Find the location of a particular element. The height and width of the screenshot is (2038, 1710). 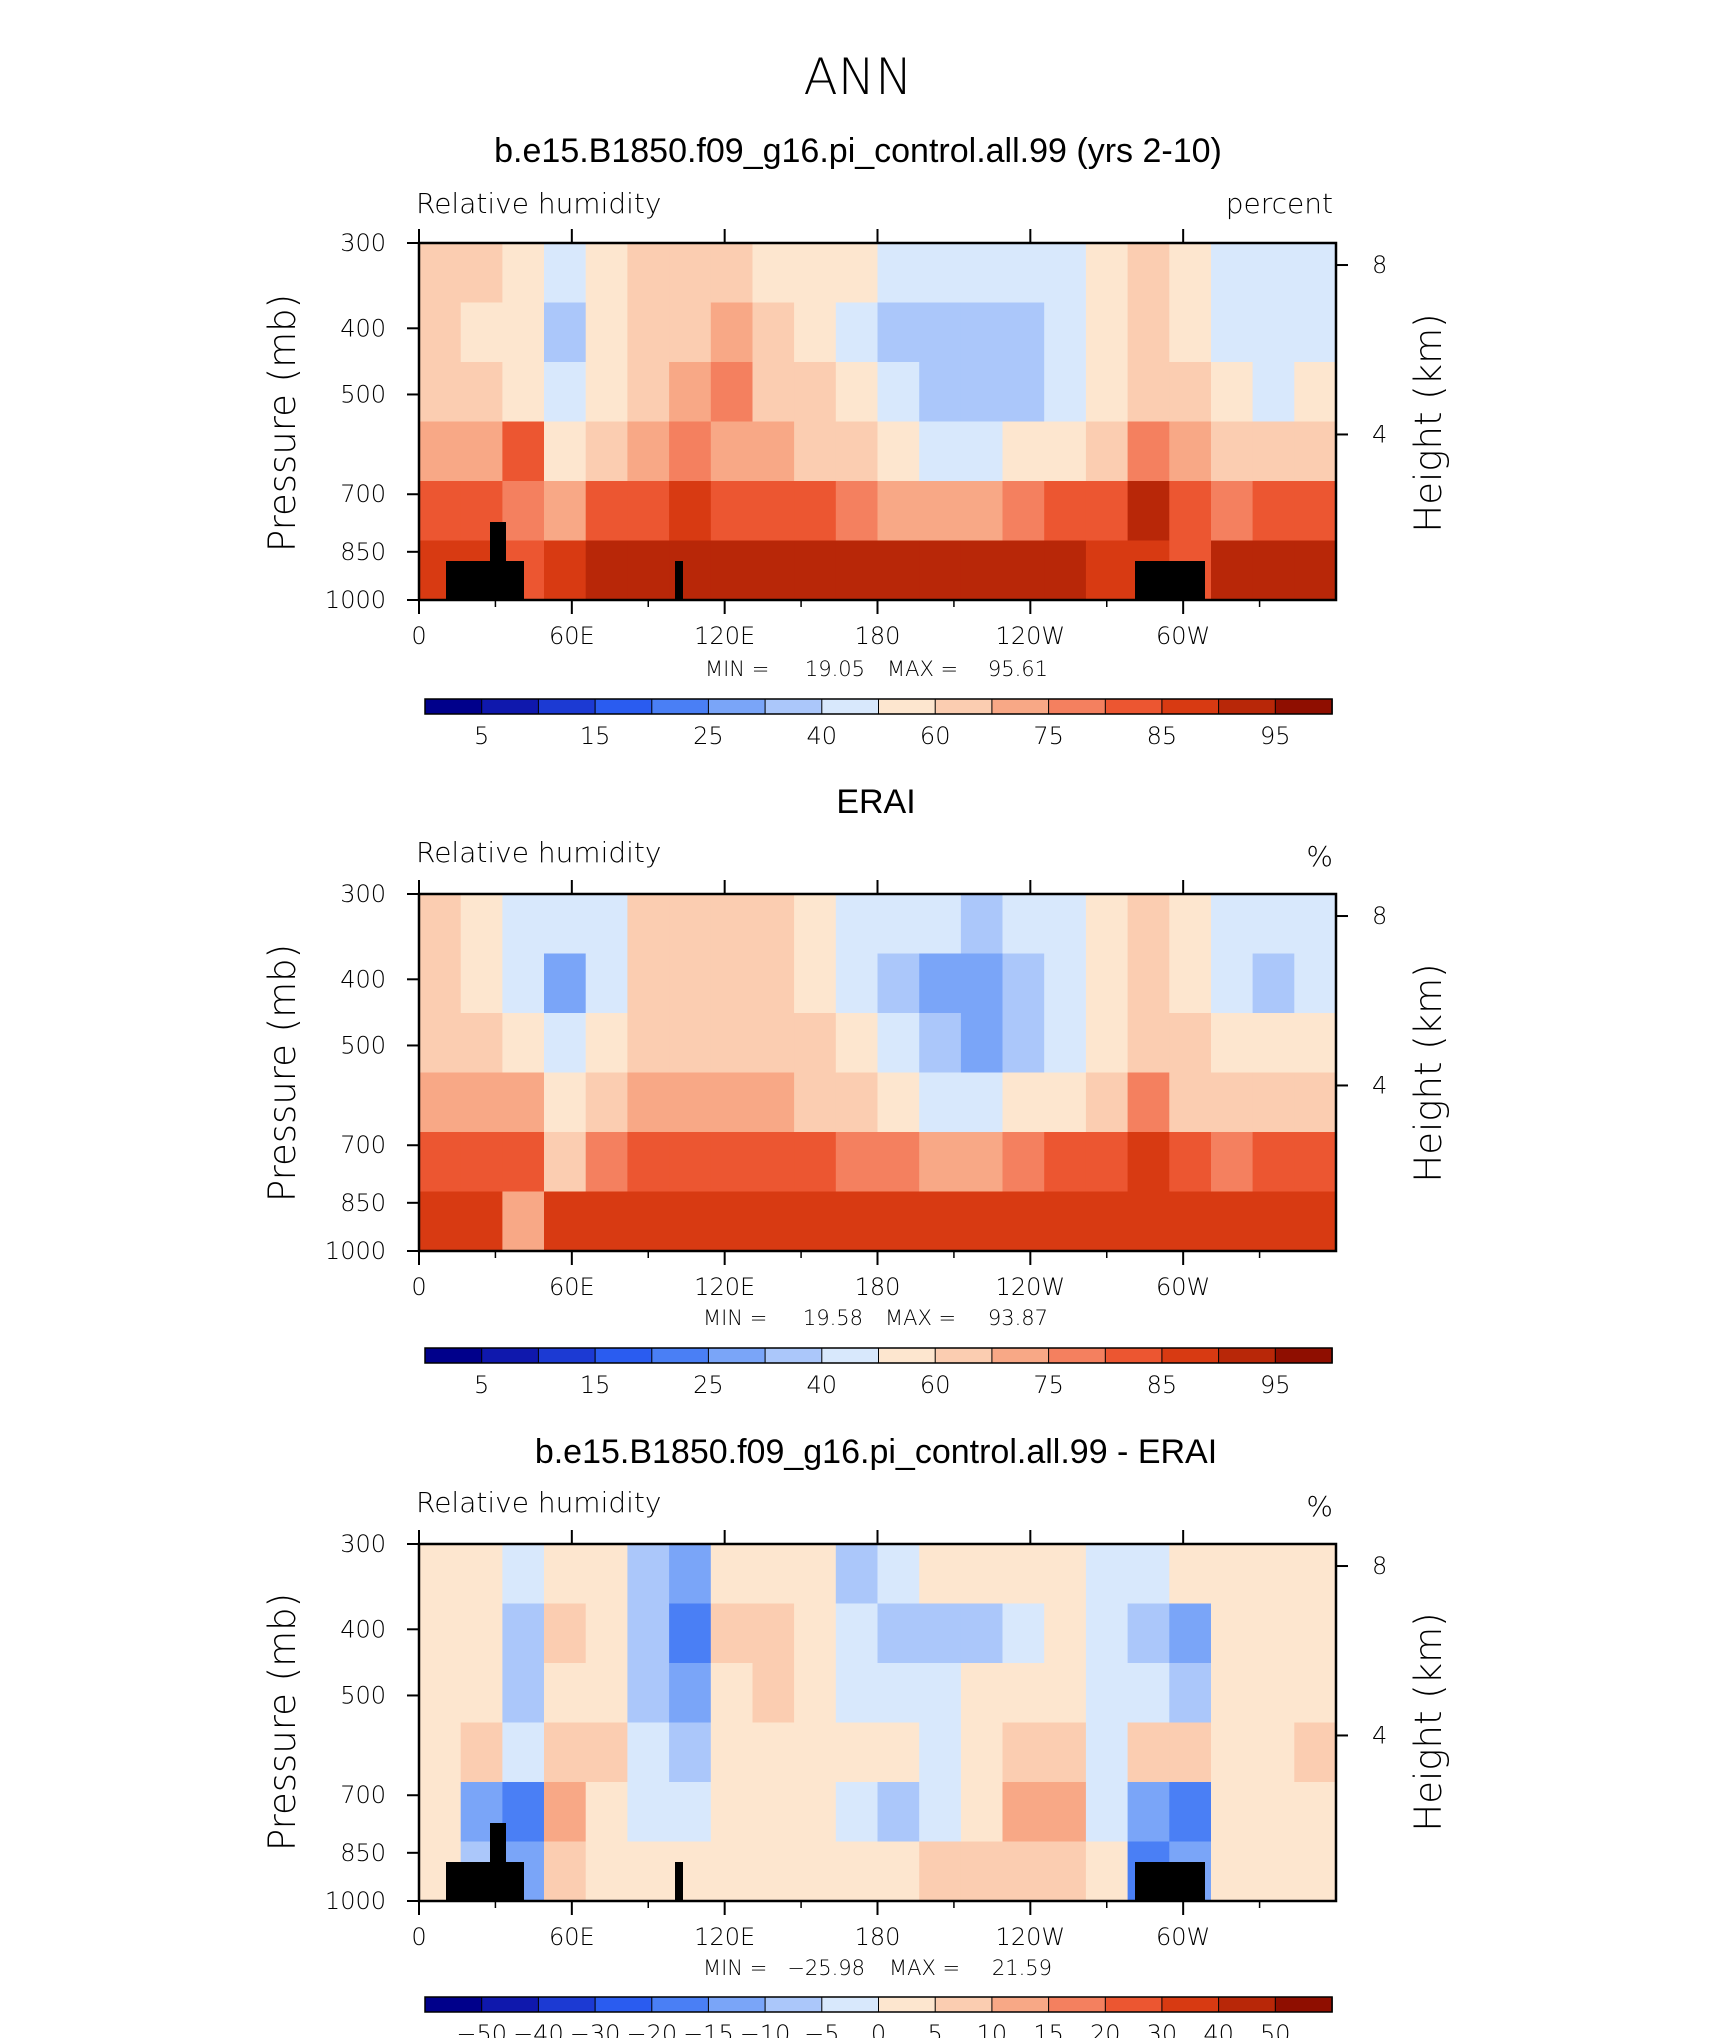

colorbar-label: 0 is located at coordinates (878, 2029).